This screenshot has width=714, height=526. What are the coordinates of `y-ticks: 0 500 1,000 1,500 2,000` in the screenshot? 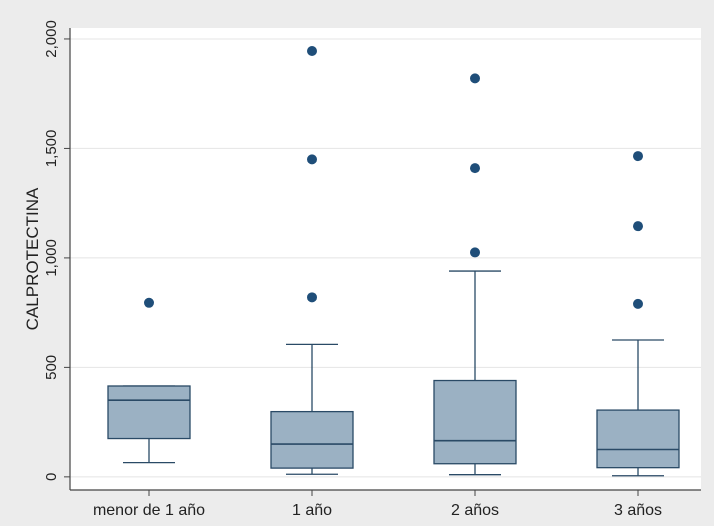 It's located at (56, 250).